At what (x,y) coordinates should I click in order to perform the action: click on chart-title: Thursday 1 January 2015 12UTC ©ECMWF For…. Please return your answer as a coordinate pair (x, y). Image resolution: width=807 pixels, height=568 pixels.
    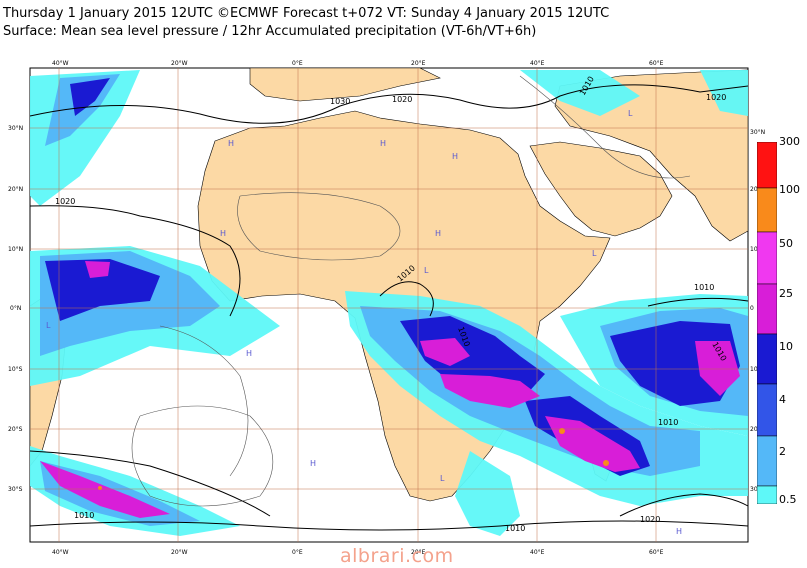
    Looking at the image, I should click on (306, 13).